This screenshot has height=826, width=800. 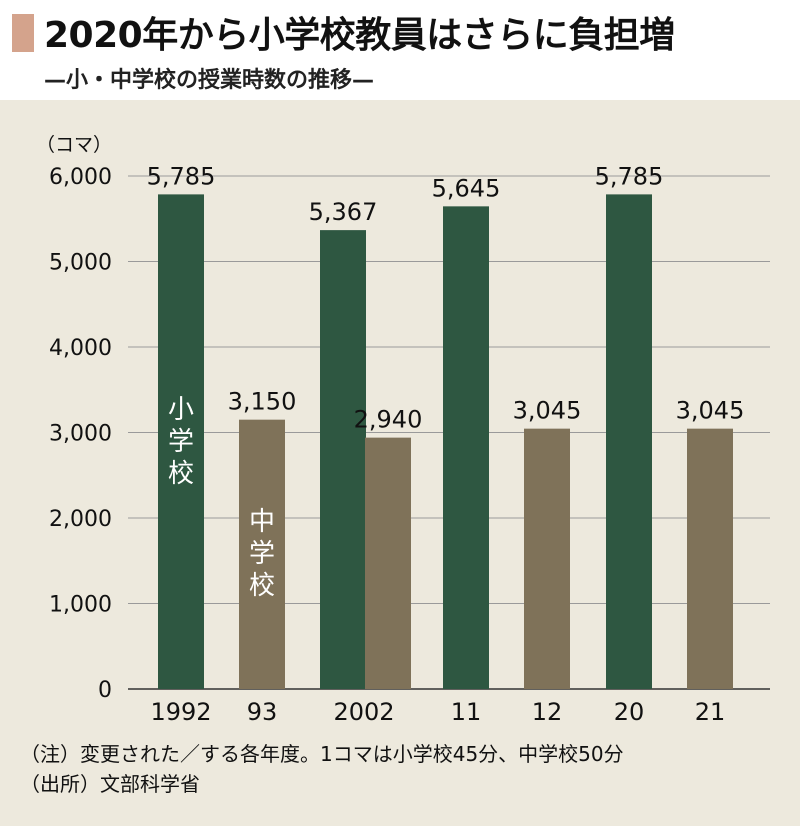 What do you see at coordinates (343, 212) in the screenshot?
I see `data-label: 5,367` at bounding box center [343, 212].